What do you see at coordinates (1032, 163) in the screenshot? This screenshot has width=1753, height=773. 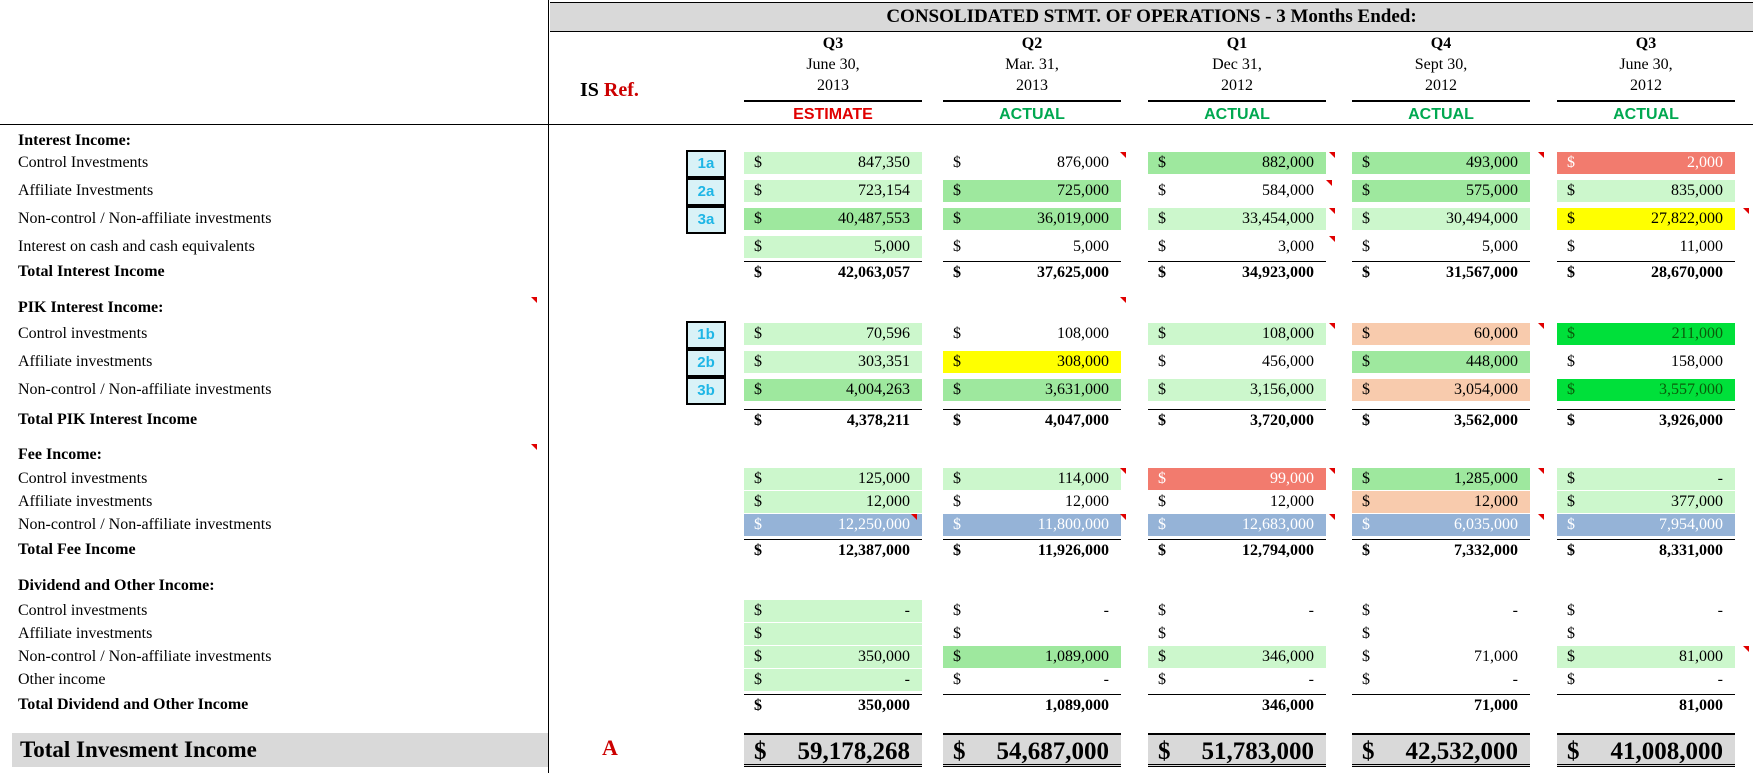 I see `value-cell: $876,000` at bounding box center [1032, 163].